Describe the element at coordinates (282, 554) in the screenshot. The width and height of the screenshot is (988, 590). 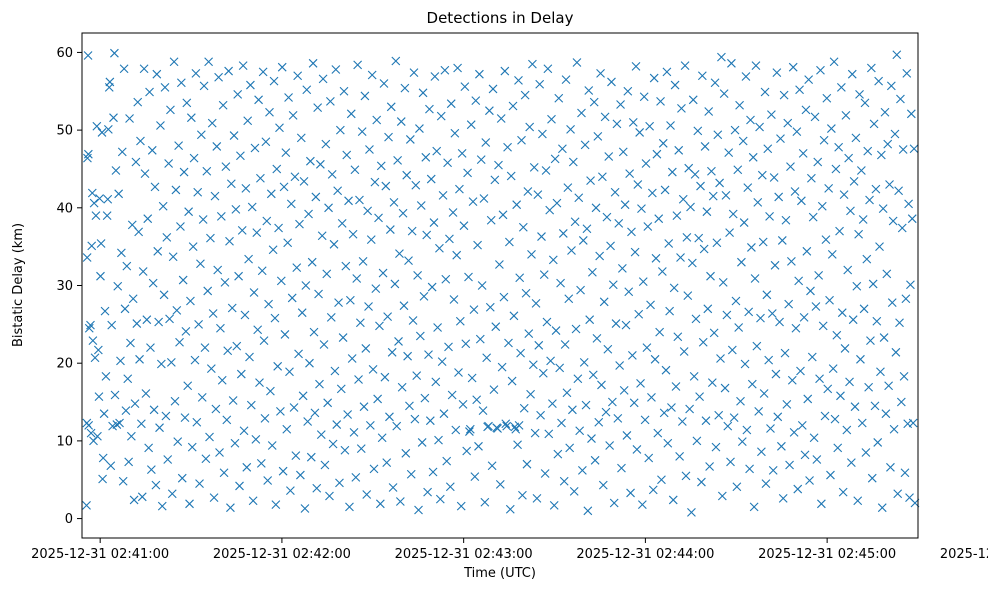
I see `x-tick-label: 2025-12-31 02:42:00` at that location.